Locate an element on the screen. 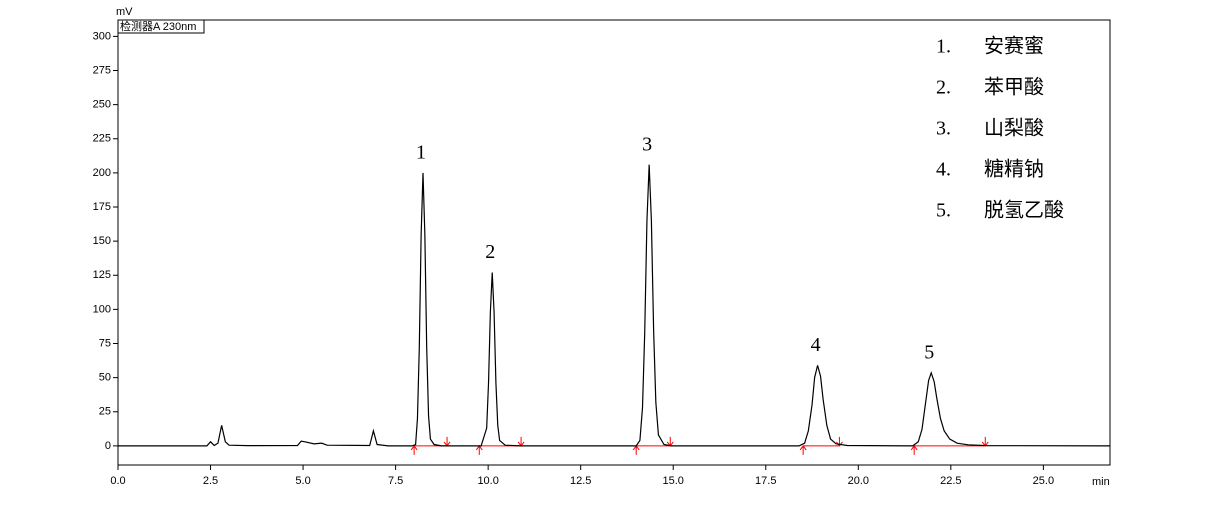 This screenshot has width=1224, height=526. x-tick-label: 2.5 is located at coordinates (210, 481).